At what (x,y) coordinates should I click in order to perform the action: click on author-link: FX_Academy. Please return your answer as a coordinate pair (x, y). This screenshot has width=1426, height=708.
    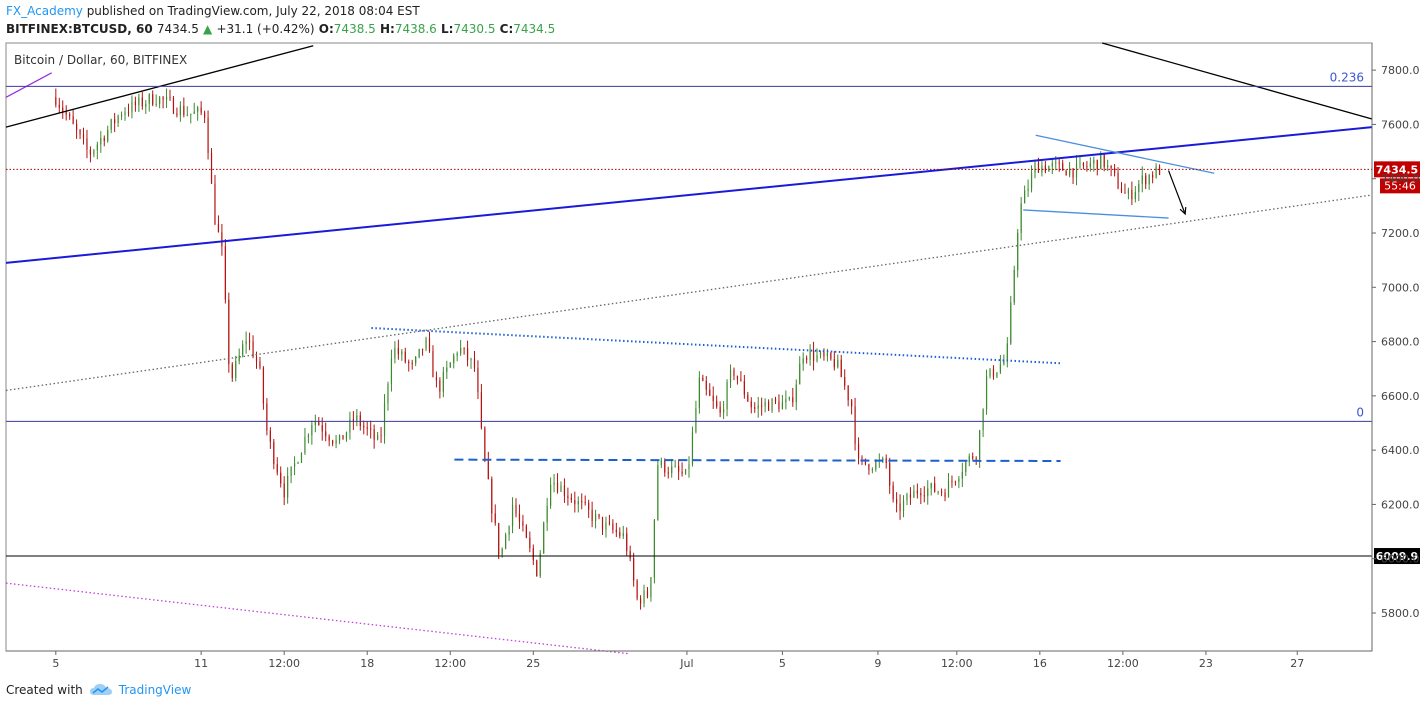
    Looking at the image, I should click on (44, 11).